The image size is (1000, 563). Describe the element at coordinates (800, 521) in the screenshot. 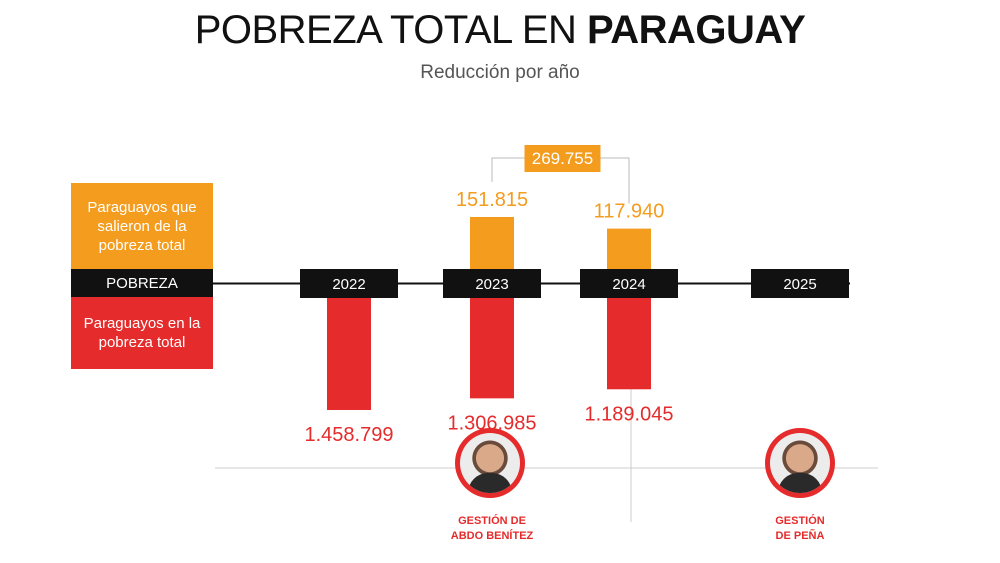

I see `gov-label-pena-line1: GESTIÓN` at that location.